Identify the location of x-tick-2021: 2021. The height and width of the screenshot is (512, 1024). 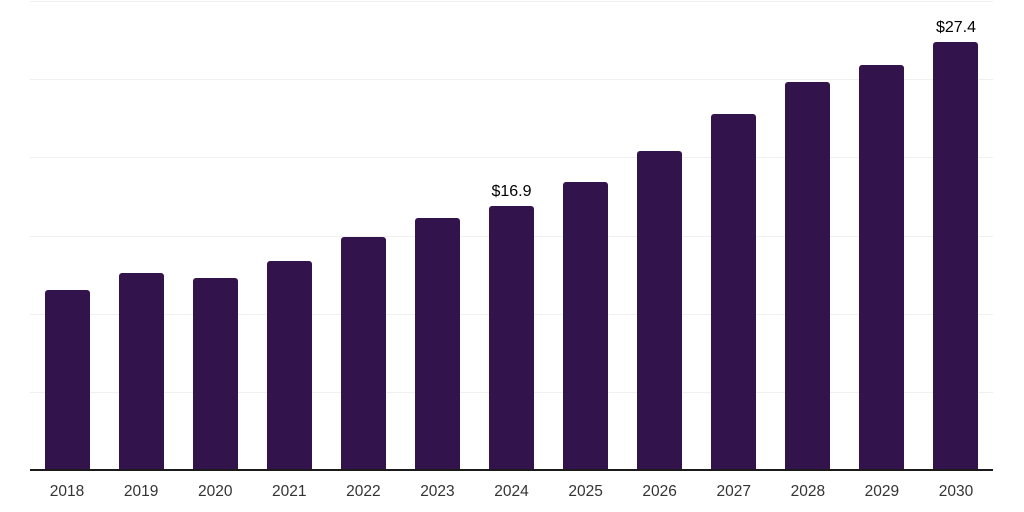
(289, 491).